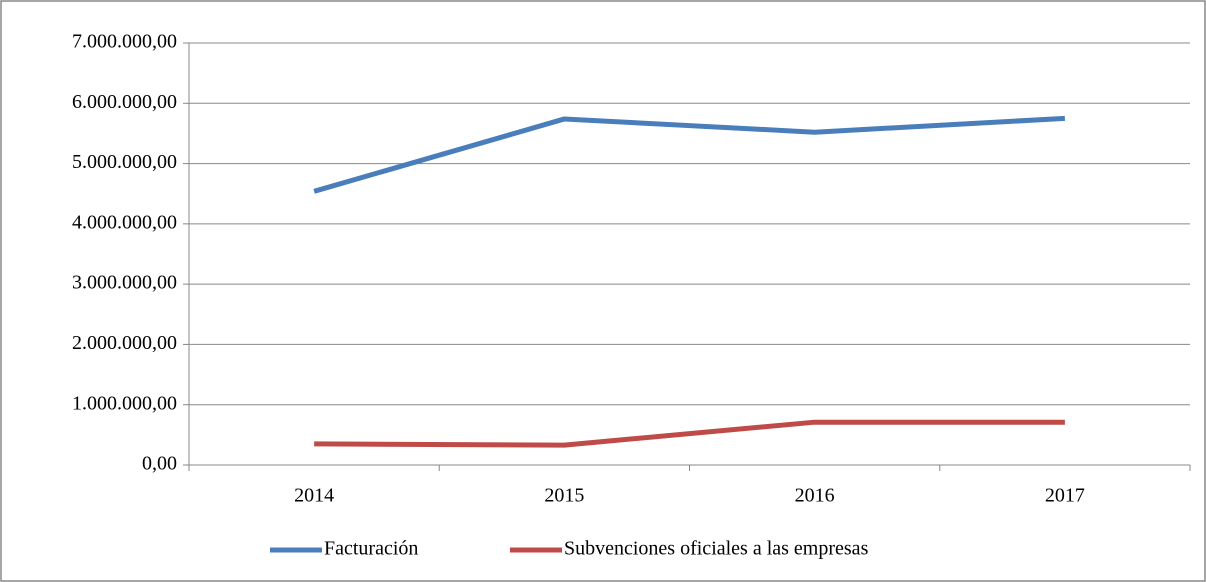 This screenshot has height=582, width=1206. Describe the element at coordinates (815, 496) in the screenshot. I see `x-tick-label: 2016` at that location.